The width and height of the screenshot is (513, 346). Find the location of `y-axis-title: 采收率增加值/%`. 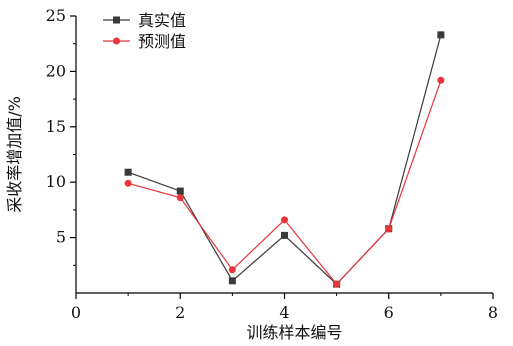

y-axis-title: 采收率增加值/% is located at coordinates (14, 154).